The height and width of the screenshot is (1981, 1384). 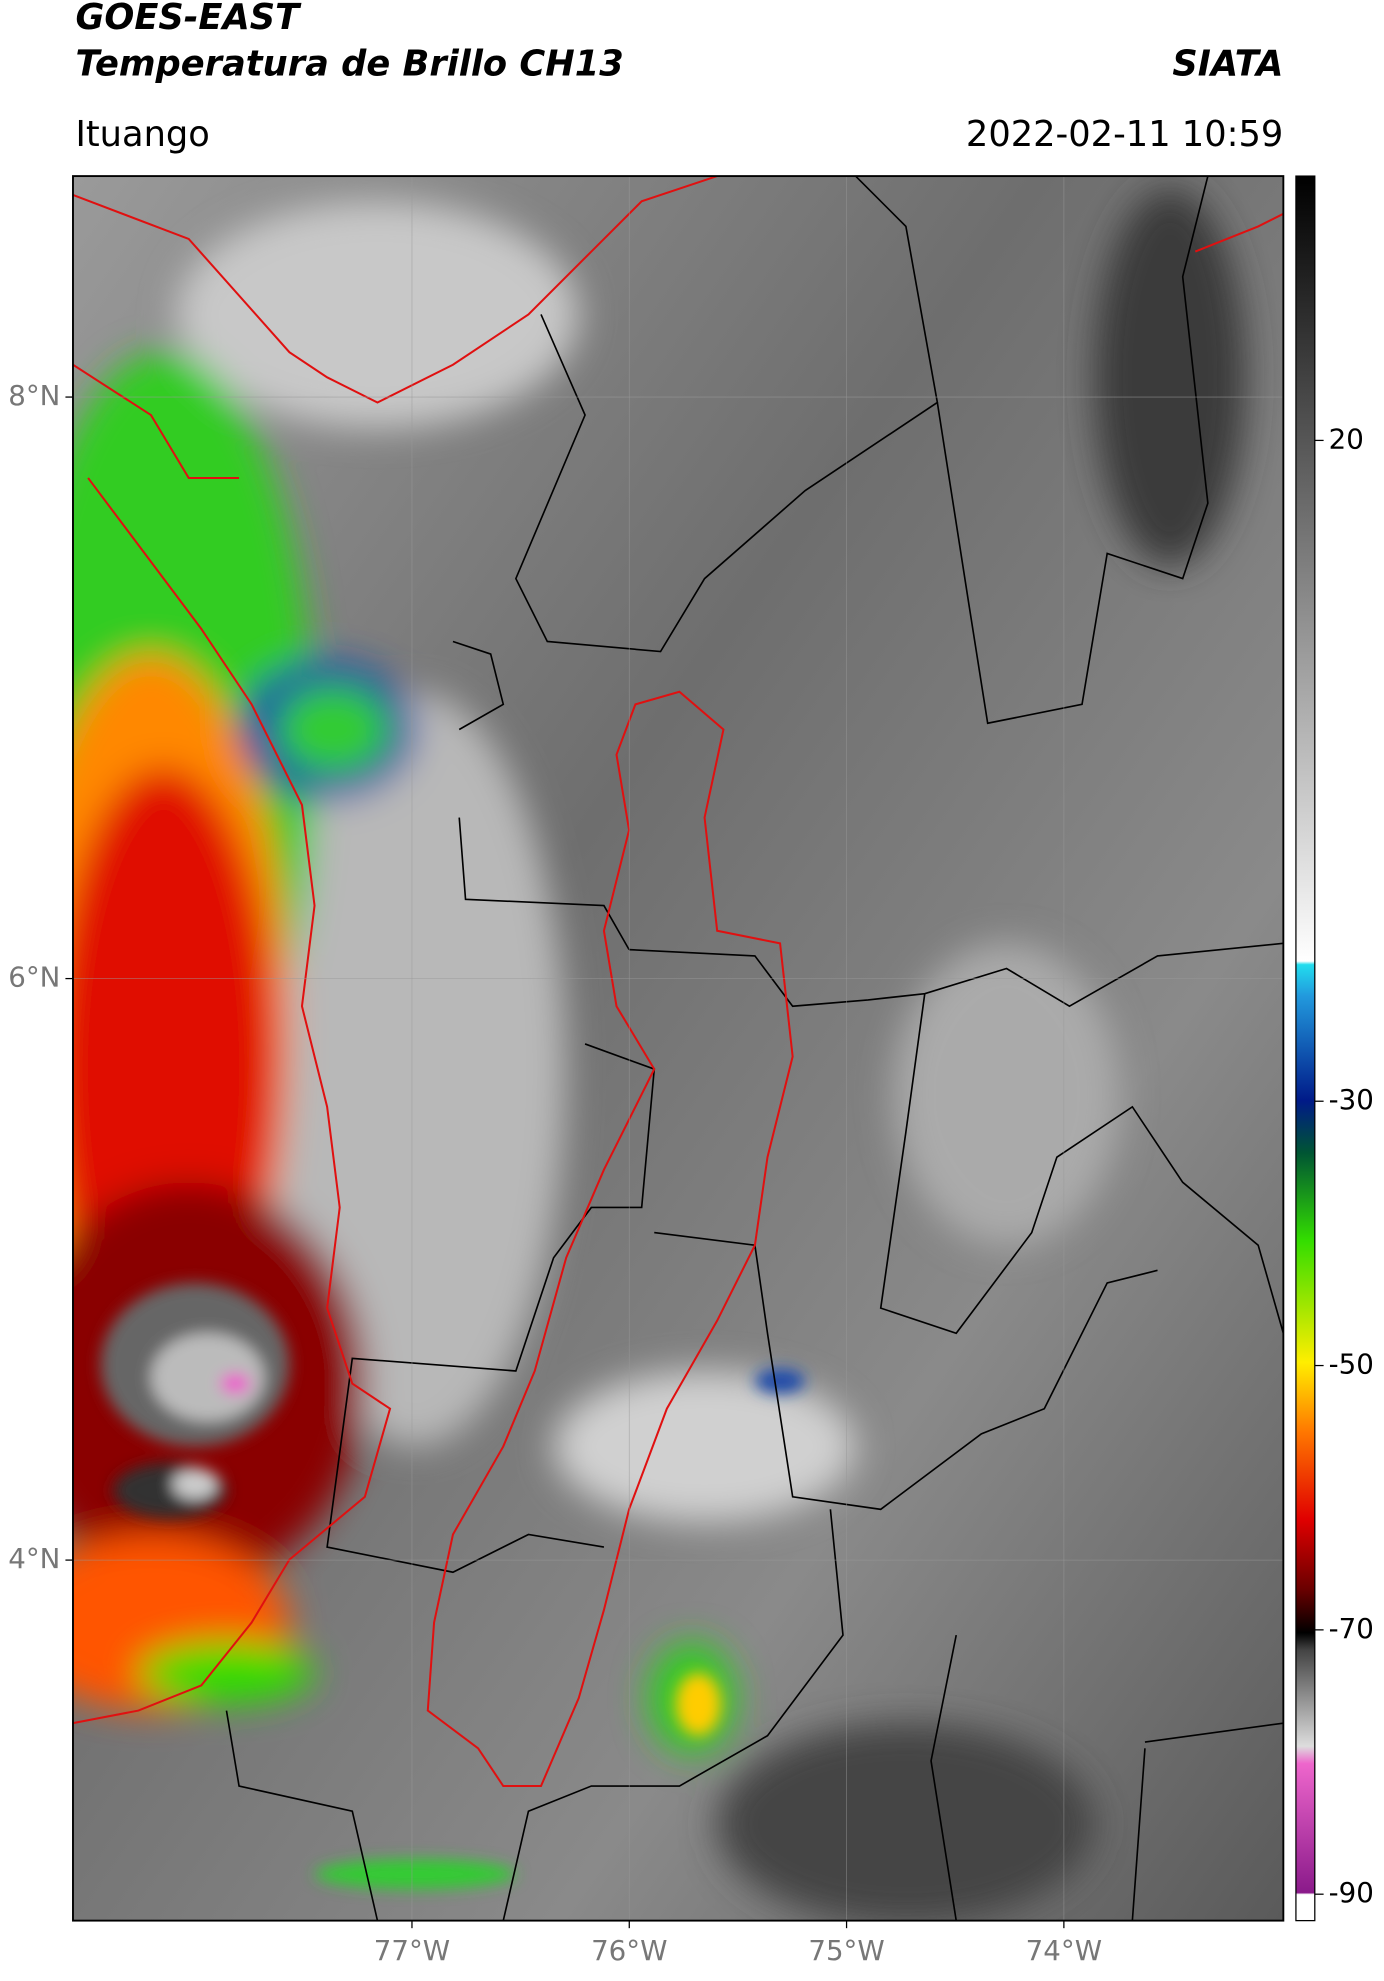 I want to click on x-tick-label: 77°W, so click(x=412, y=1950).